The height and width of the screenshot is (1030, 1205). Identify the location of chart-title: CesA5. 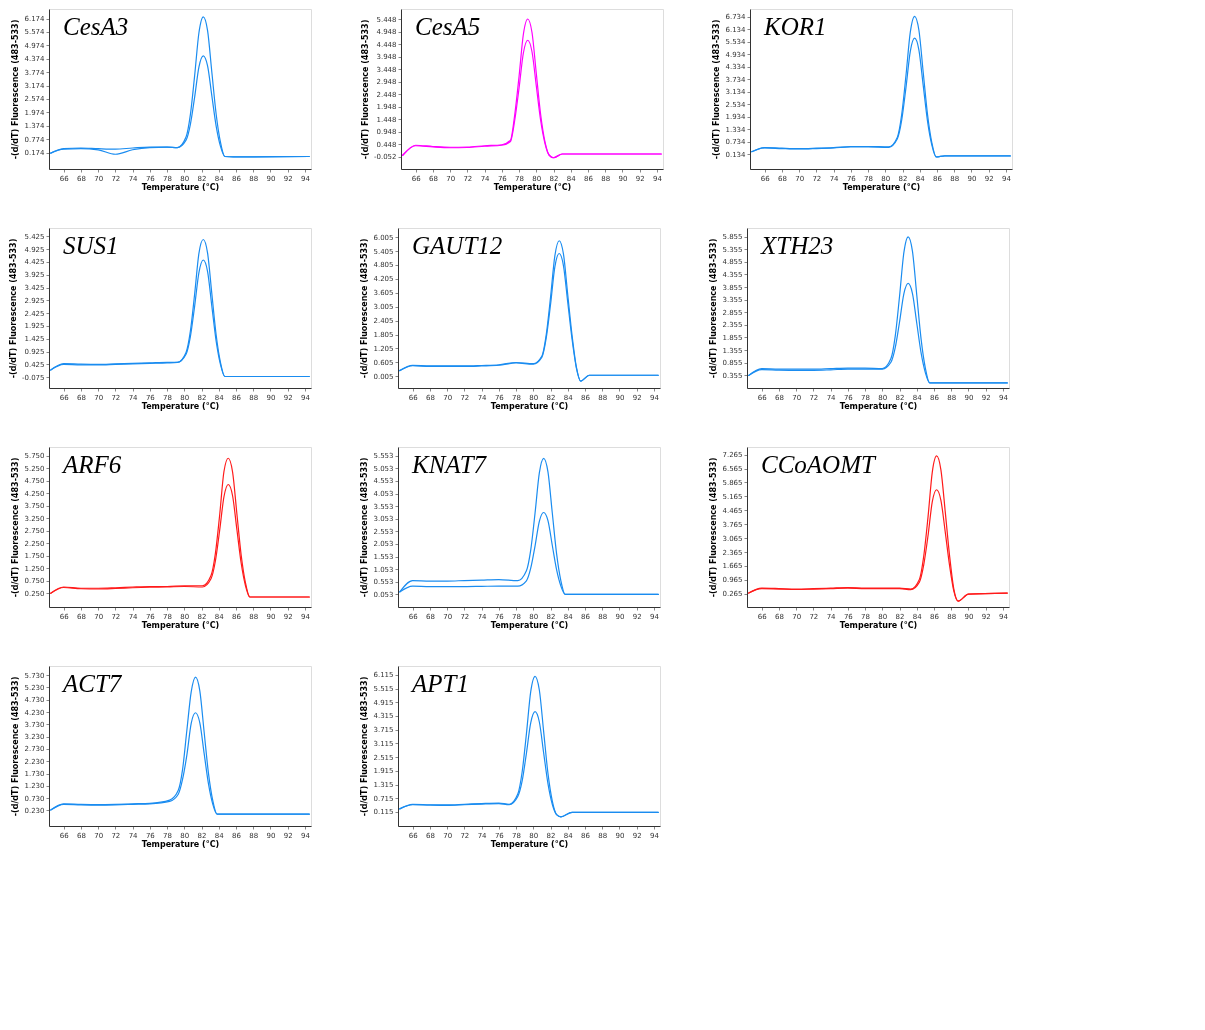
(448, 26).